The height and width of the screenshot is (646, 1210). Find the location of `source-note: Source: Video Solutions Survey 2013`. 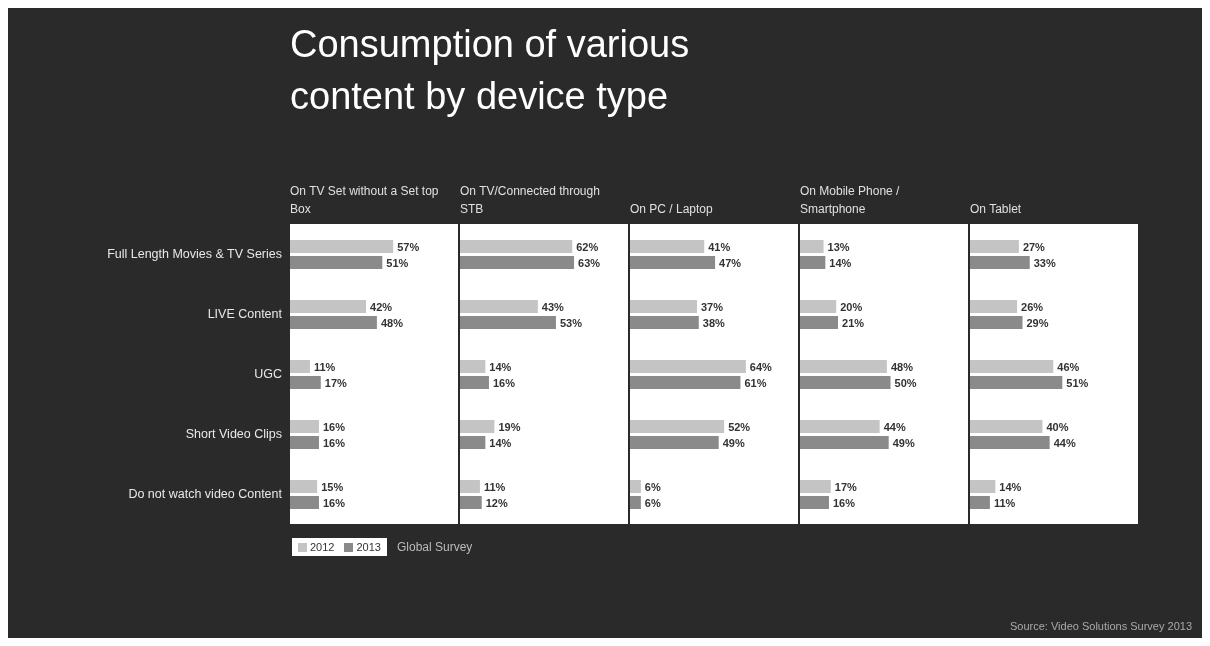

source-note: Source: Video Solutions Survey 2013 is located at coordinates (1100, 626).